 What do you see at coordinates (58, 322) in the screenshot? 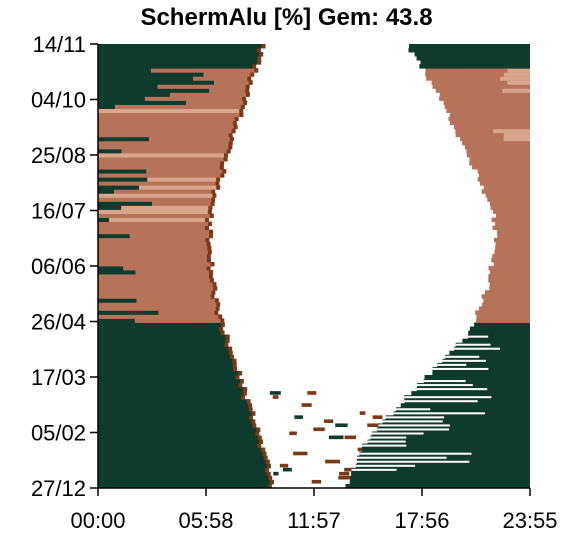
I see `y-tick-label: 26/04` at bounding box center [58, 322].